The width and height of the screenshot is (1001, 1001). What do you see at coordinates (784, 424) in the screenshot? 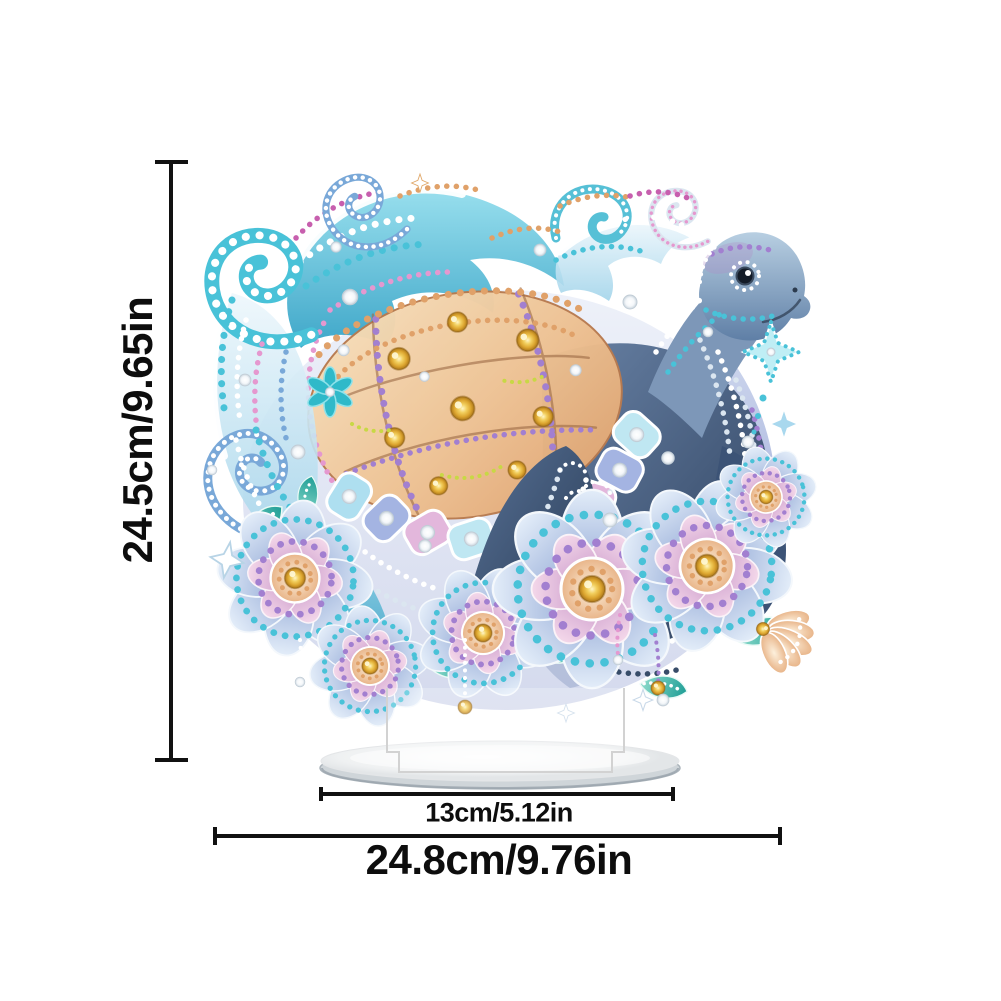
I see `sparkle-snowflake` at bounding box center [784, 424].